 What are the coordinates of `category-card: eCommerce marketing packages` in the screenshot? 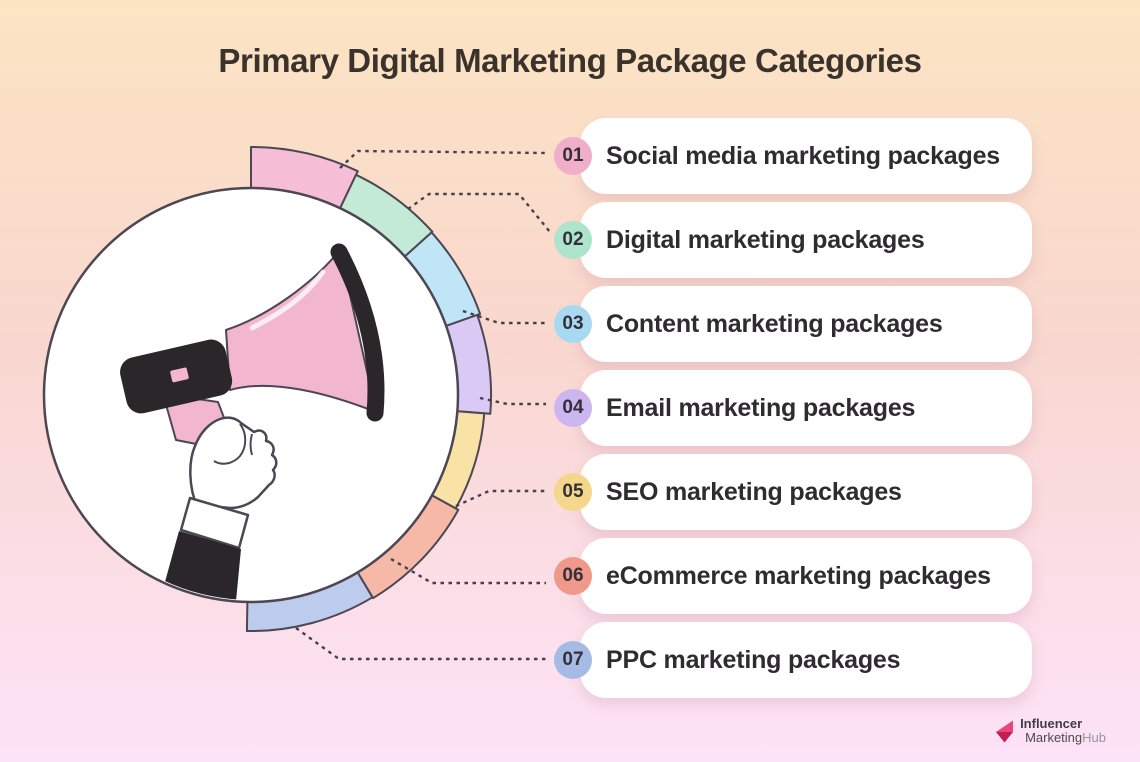 It's located at (806, 576).